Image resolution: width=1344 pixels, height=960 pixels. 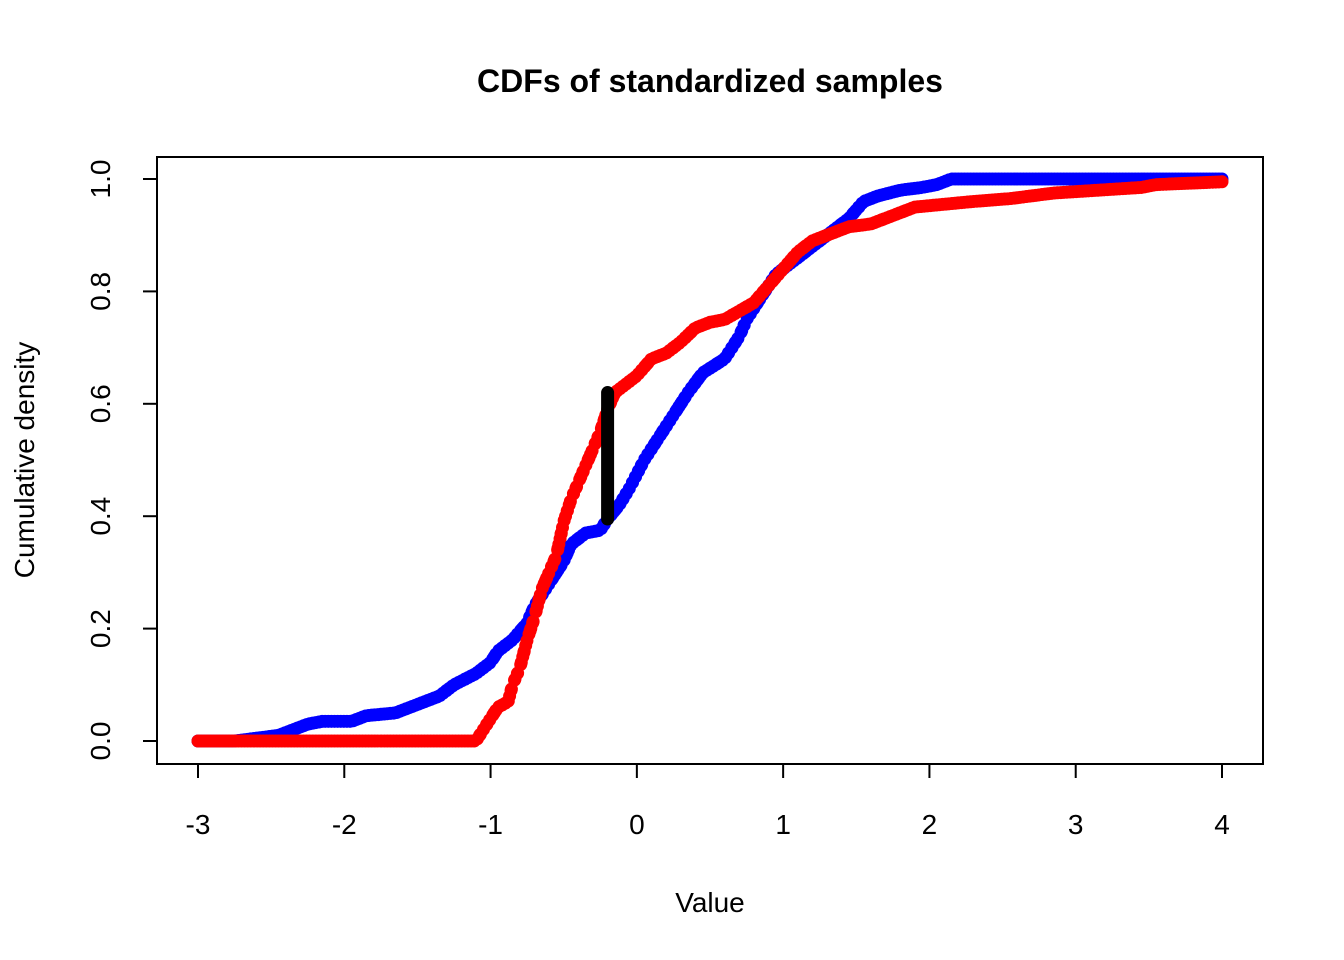 I want to click on x-tick-label: -2, so click(x=344, y=824).